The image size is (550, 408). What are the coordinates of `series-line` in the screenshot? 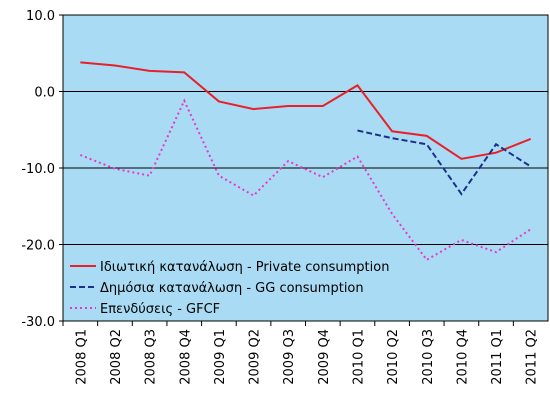 It's located at (444, 162).